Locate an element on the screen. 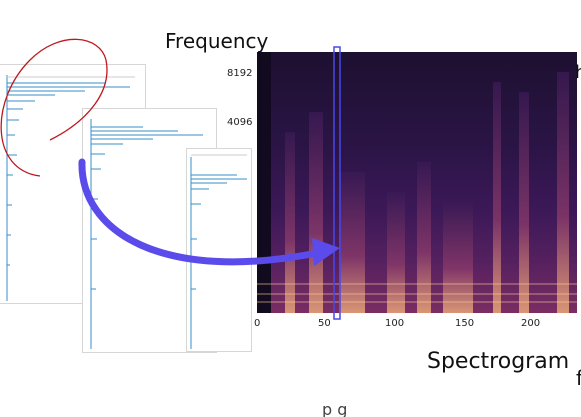 This screenshot has width=581, height=417. highlight-column-box is located at coordinates (337, 183).